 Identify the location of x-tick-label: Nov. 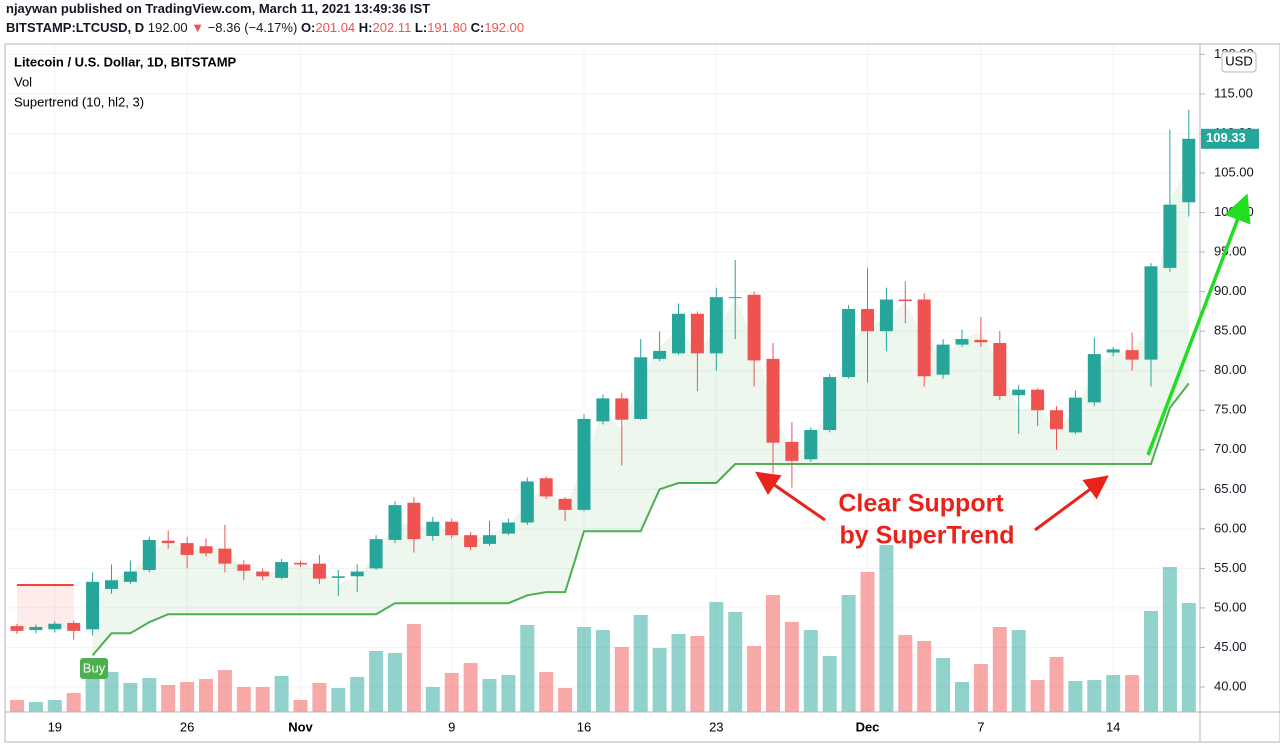
(300, 726).